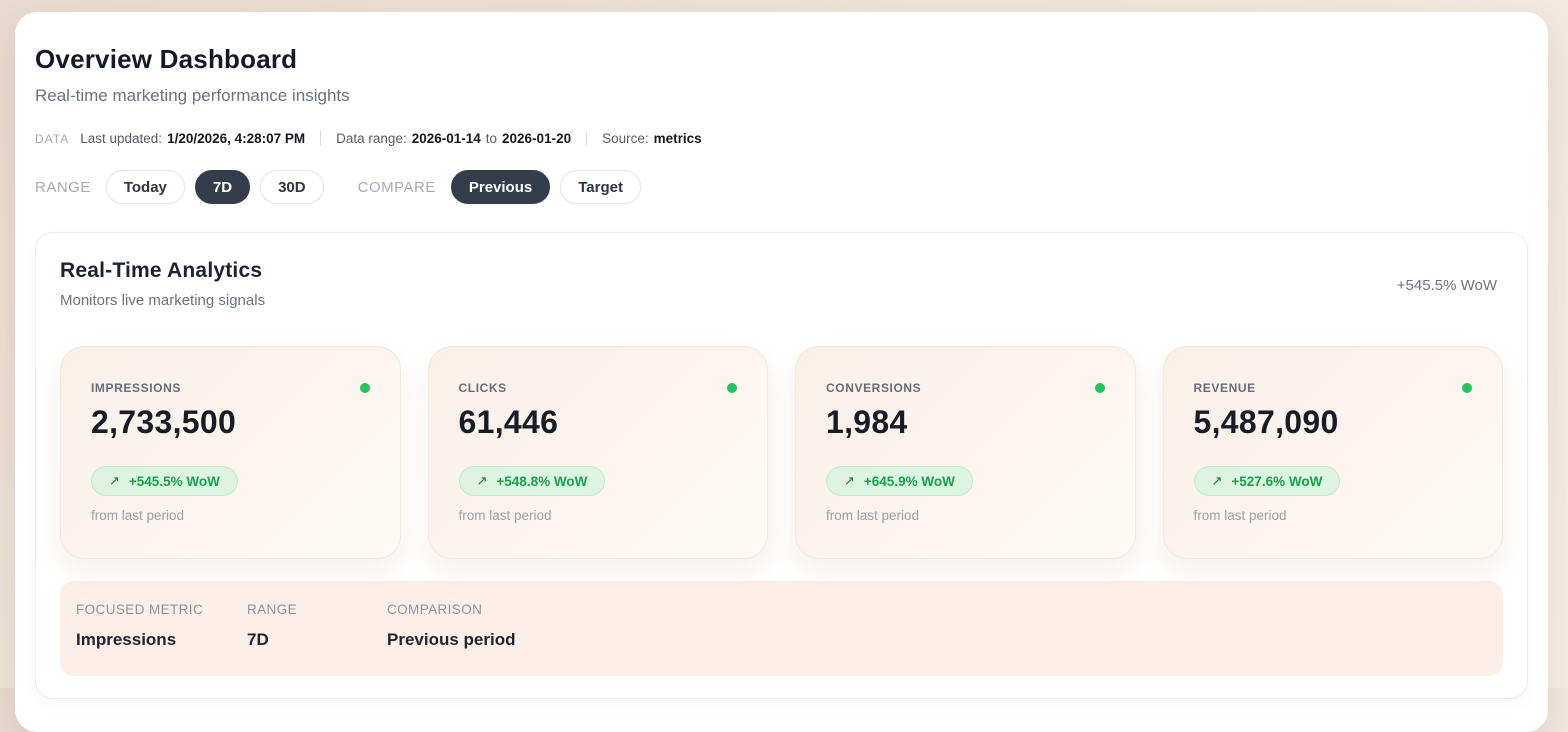 The image size is (1568, 732). I want to click on metric-card-header: REVENUE, so click(1332, 388).